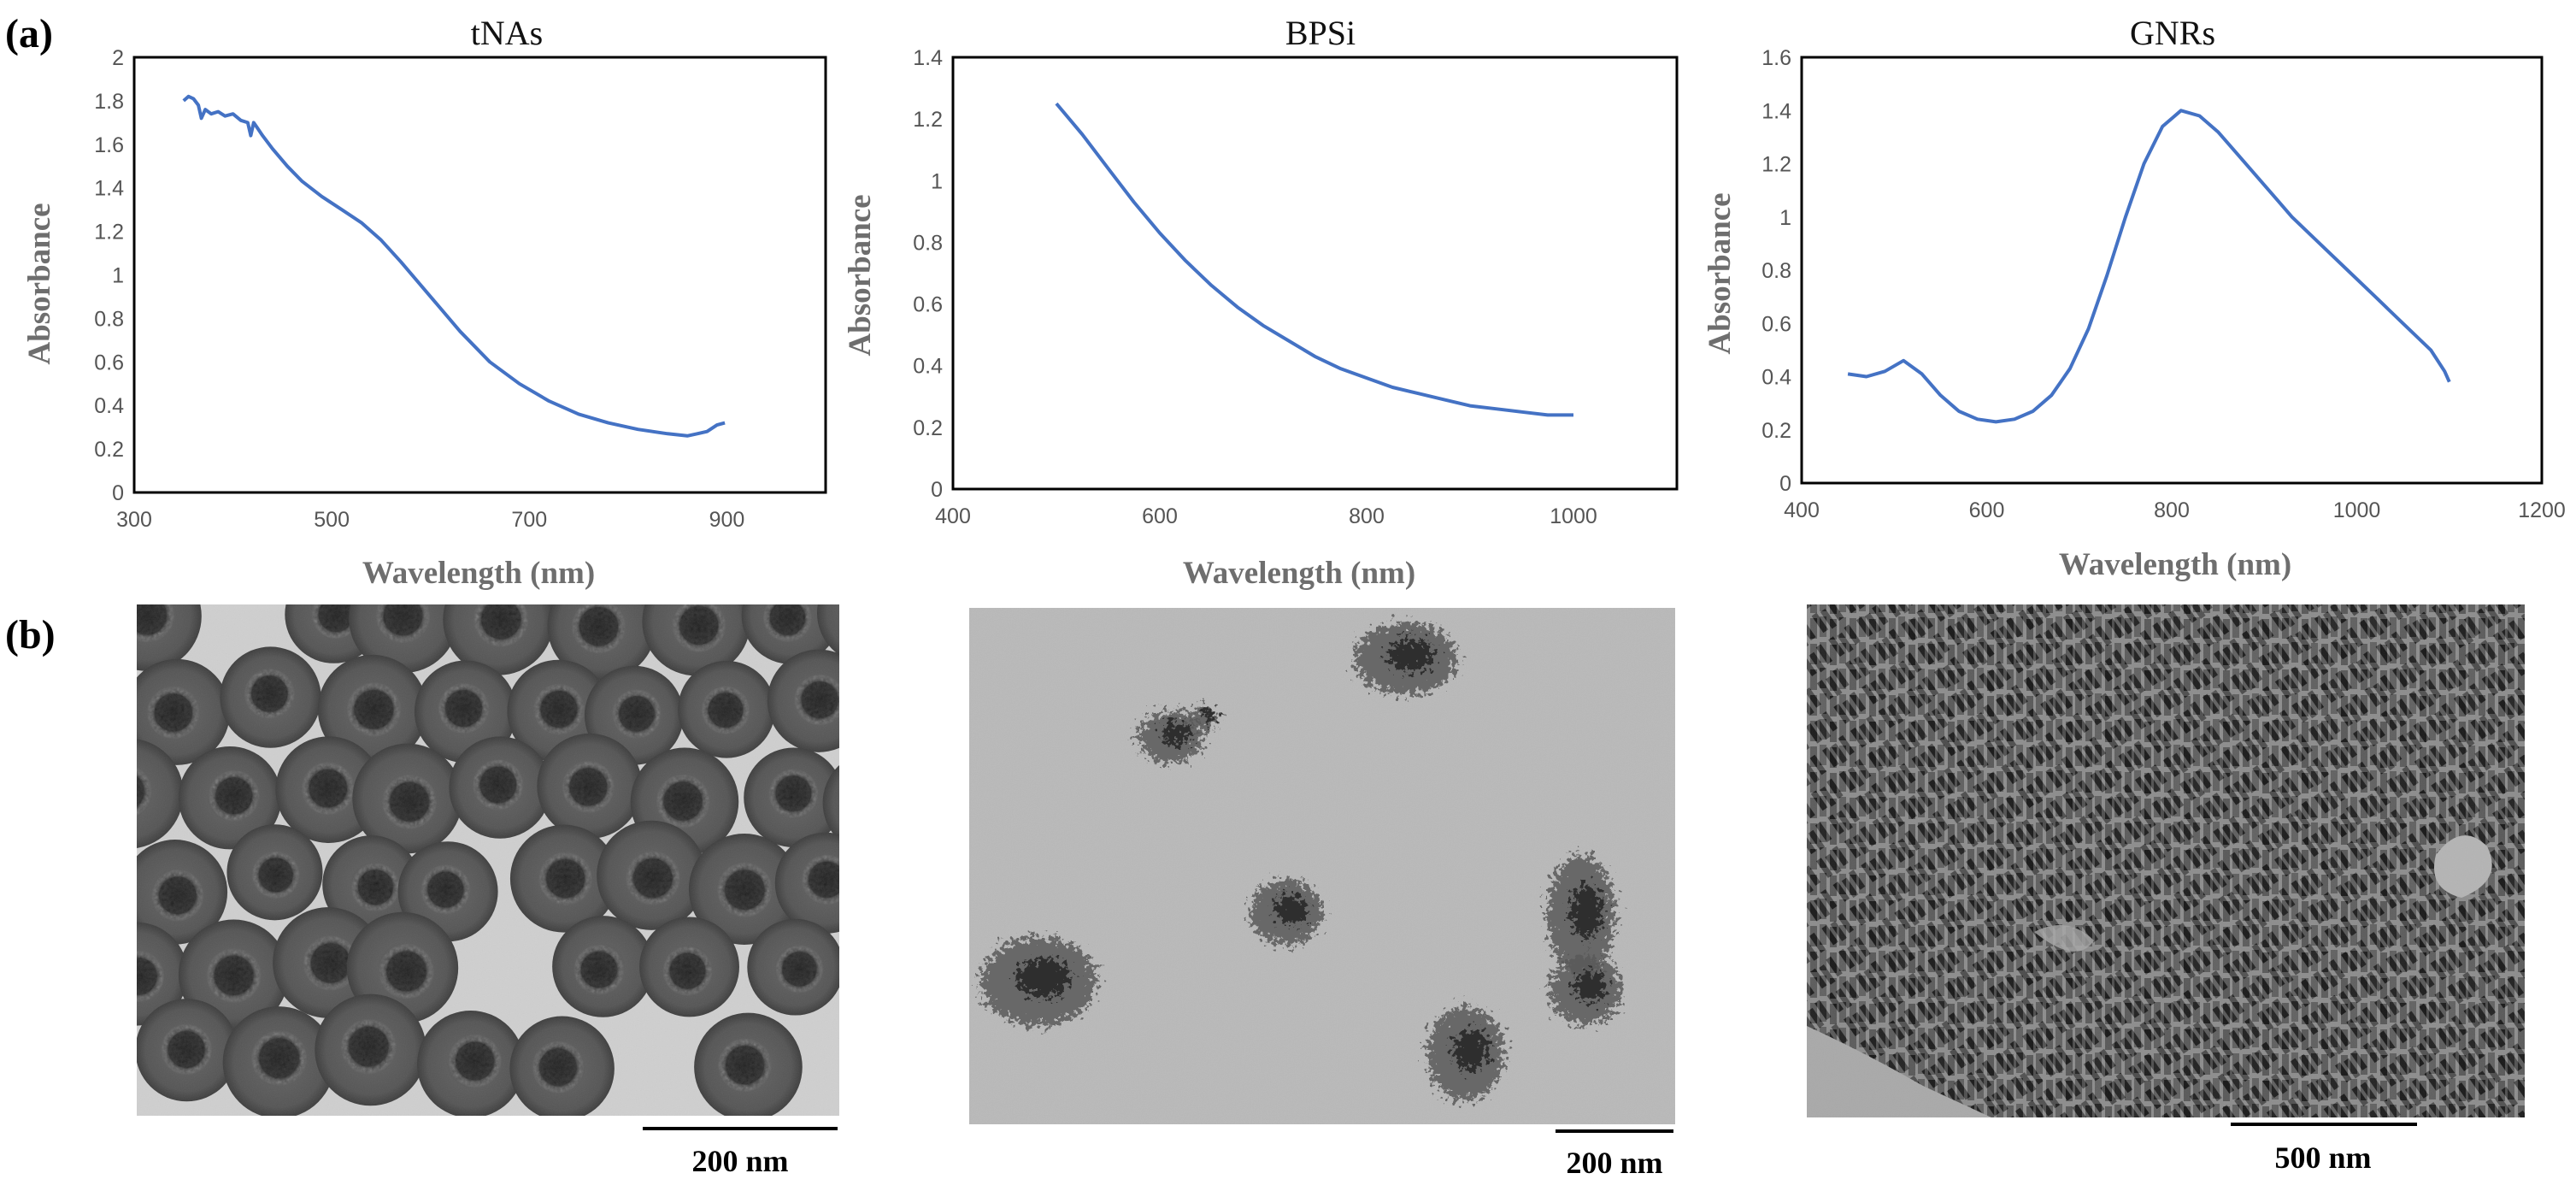 The image size is (2576, 1185). What do you see at coordinates (29, 33) in the screenshot?
I see `panel-label-a: (a)` at bounding box center [29, 33].